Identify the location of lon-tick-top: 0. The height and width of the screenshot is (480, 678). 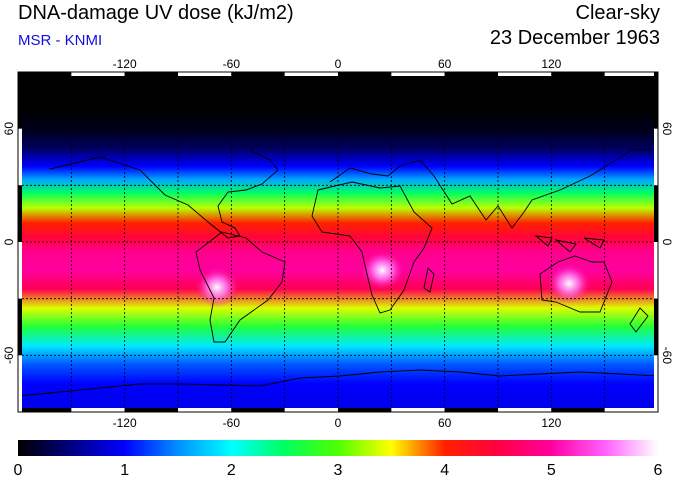
(338, 64).